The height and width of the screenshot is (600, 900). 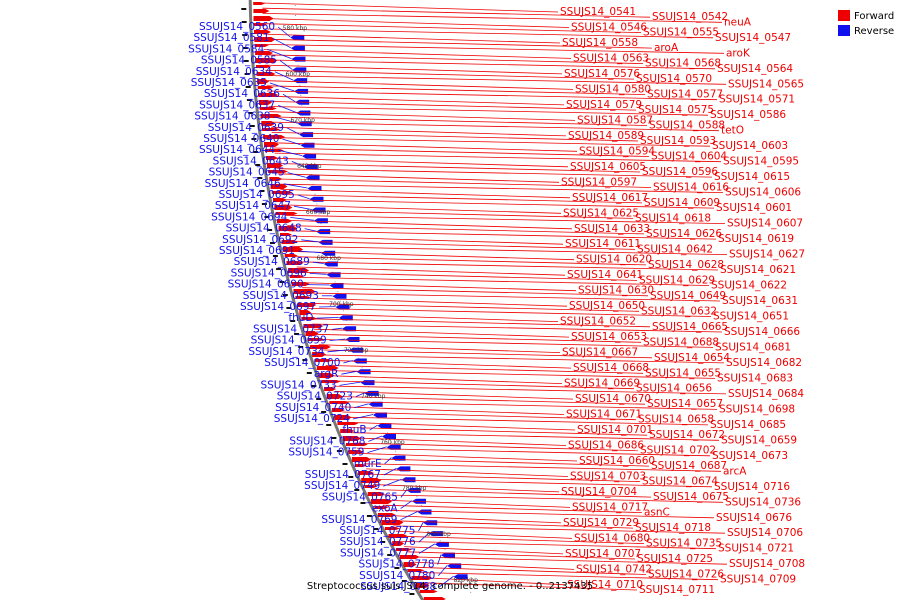 What do you see at coordinates (611, 368) in the screenshot?
I see `forward-gene-label: SSUJS14_0668` at bounding box center [611, 368].